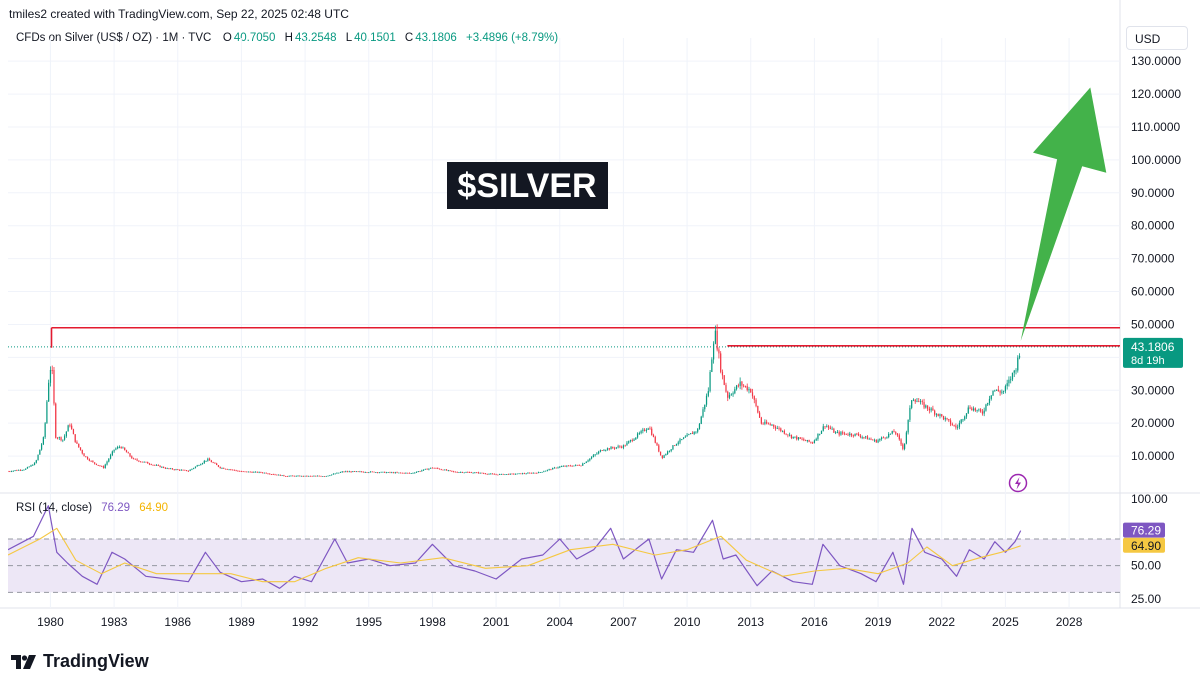  Describe the element at coordinates (409, 38) in the screenshot. I see `close-label: C` at that location.